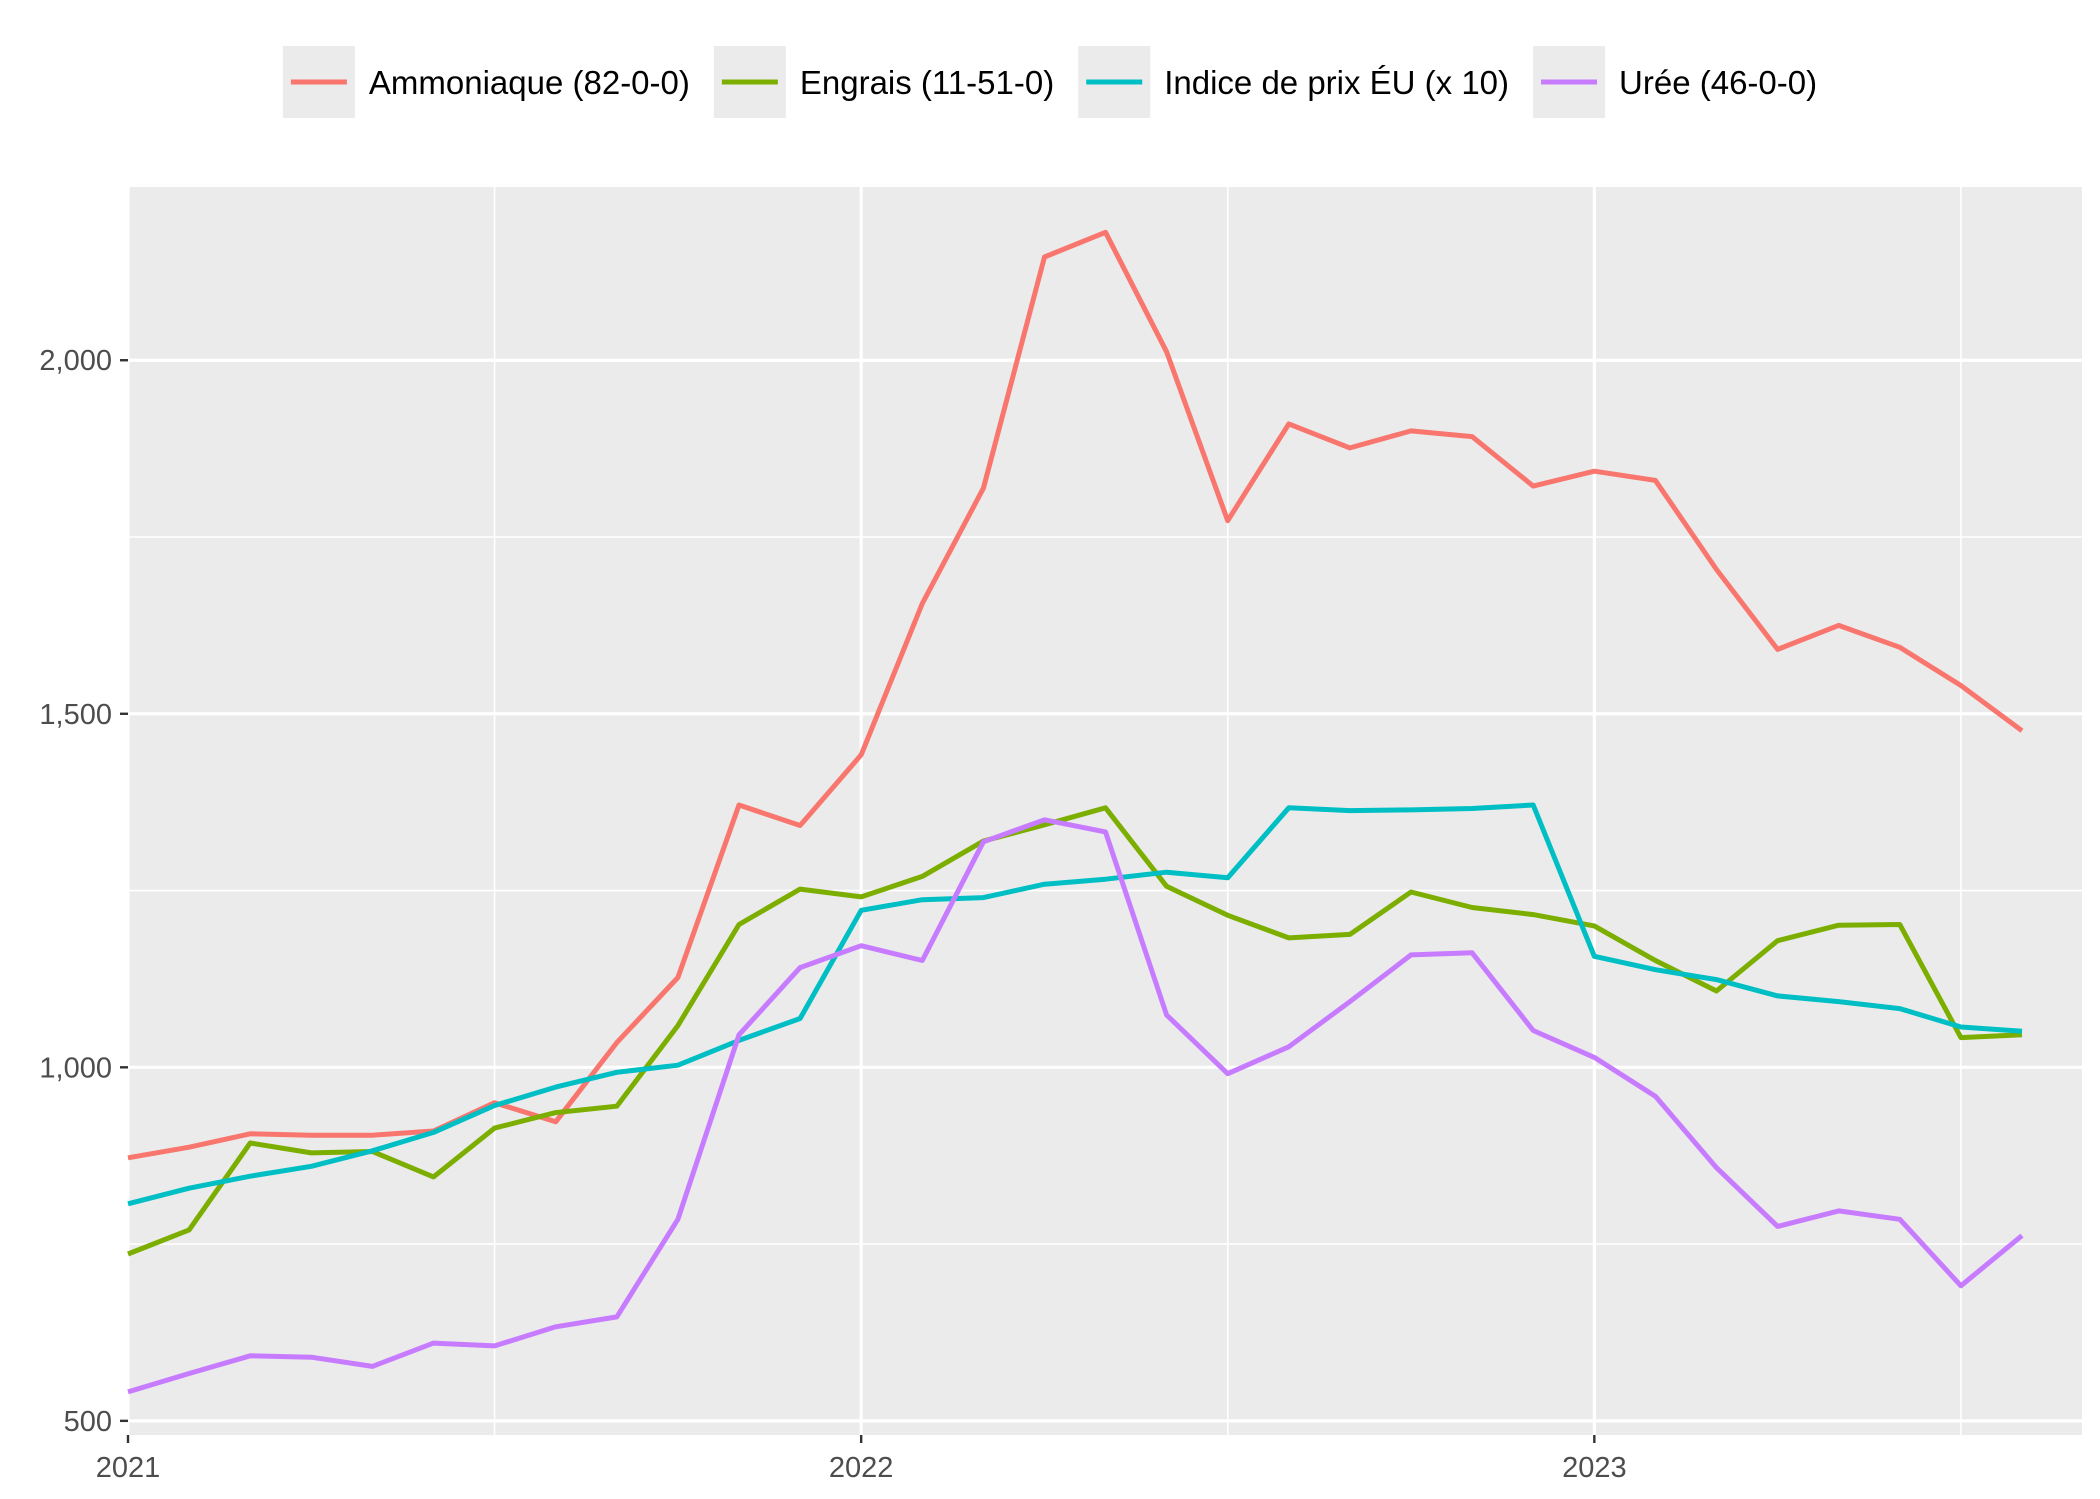 The width and height of the screenshot is (2100, 1499). Describe the element at coordinates (1718, 82) in the screenshot. I see `legend-label: Urée (46-0-0)` at that location.